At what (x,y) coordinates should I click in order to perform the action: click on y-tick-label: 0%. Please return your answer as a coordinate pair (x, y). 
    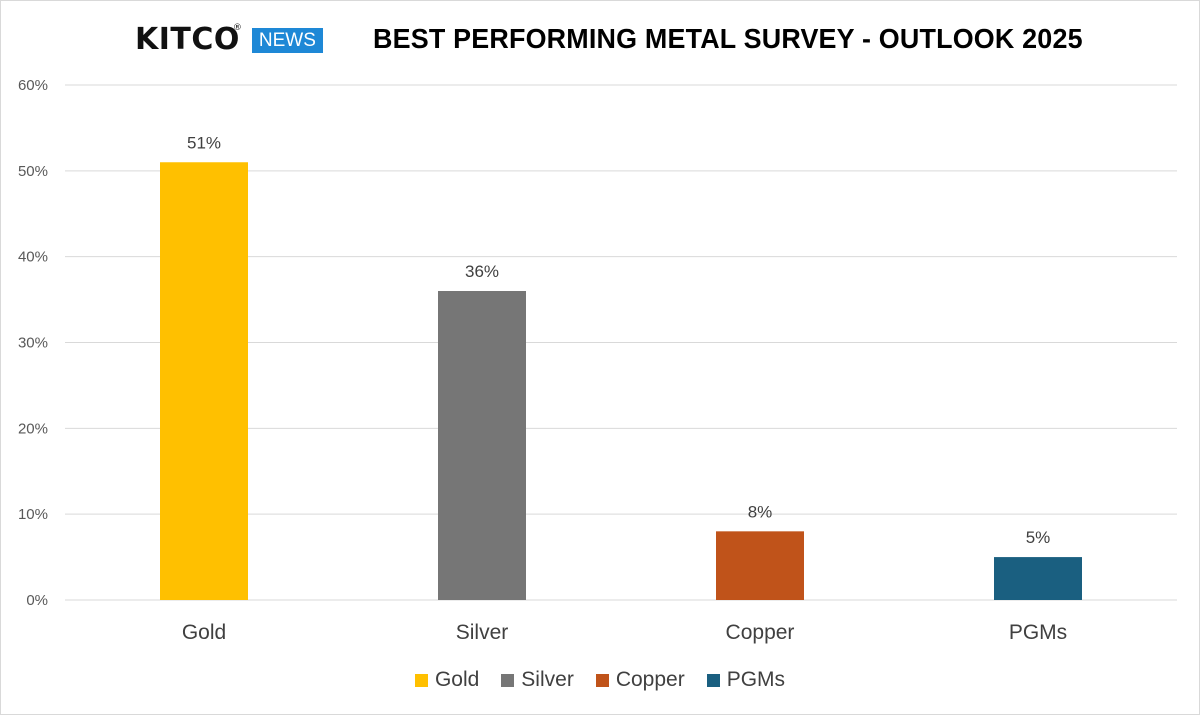
    Looking at the image, I should click on (37, 600).